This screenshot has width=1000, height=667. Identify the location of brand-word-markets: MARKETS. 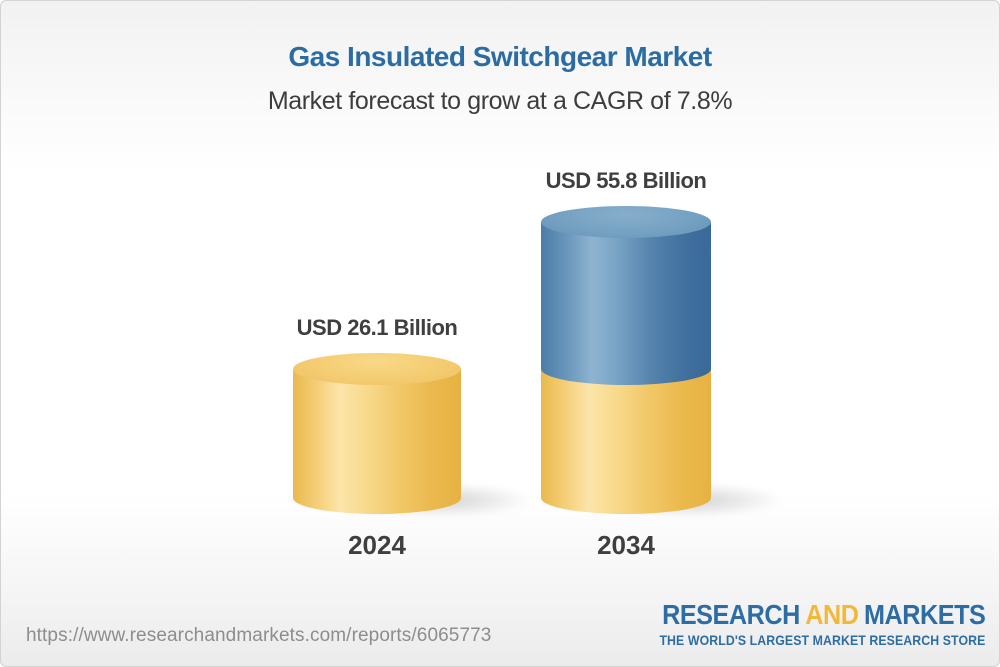
(924, 614).